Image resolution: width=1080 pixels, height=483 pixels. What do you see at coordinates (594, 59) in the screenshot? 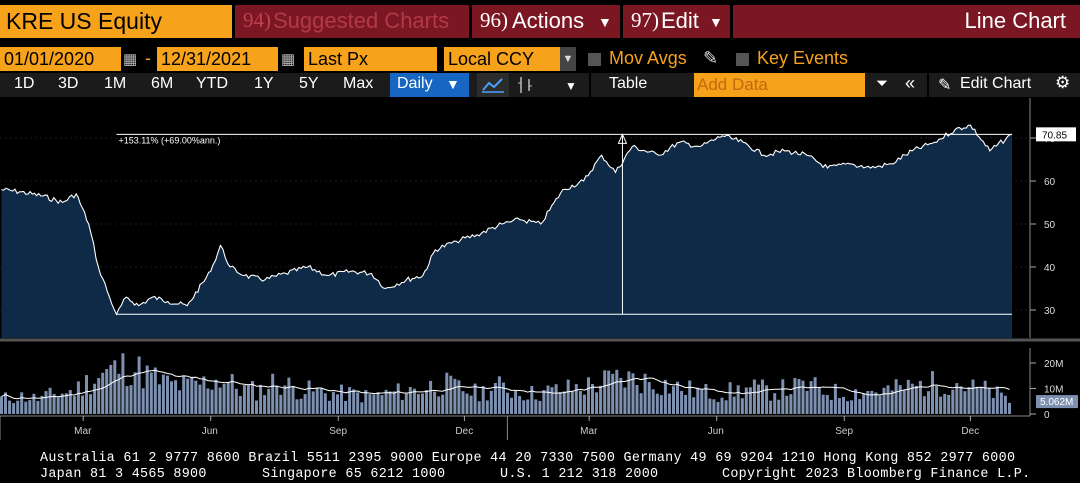
I see `mov-avgs-checkbox` at bounding box center [594, 59].